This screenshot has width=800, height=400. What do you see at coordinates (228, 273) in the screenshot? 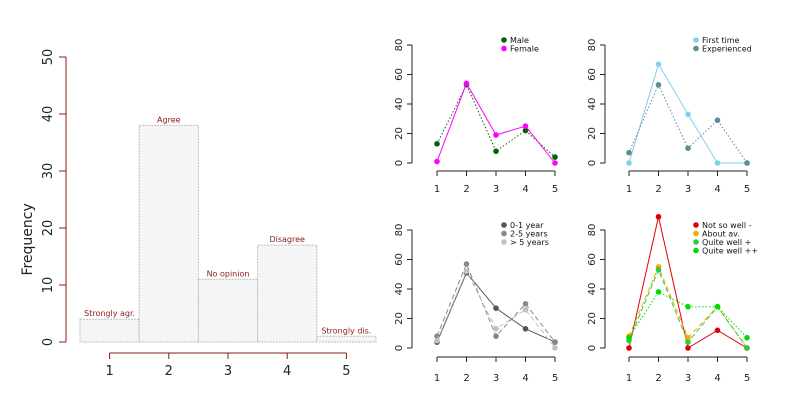
I see `bar-data-label: No opinion` at bounding box center [228, 273].